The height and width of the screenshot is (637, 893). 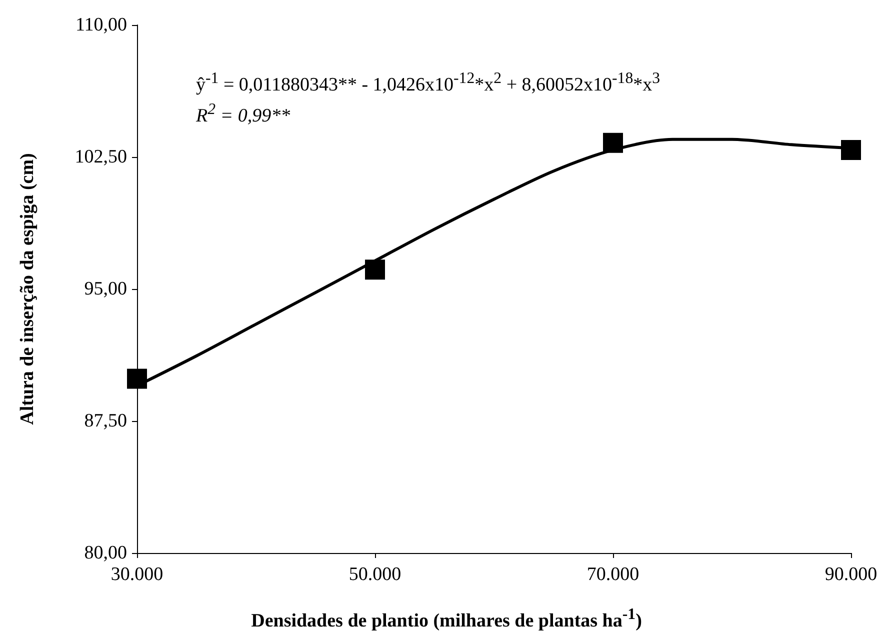 I want to click on x-tick-label: 50.000, so click(x=375, y=574).